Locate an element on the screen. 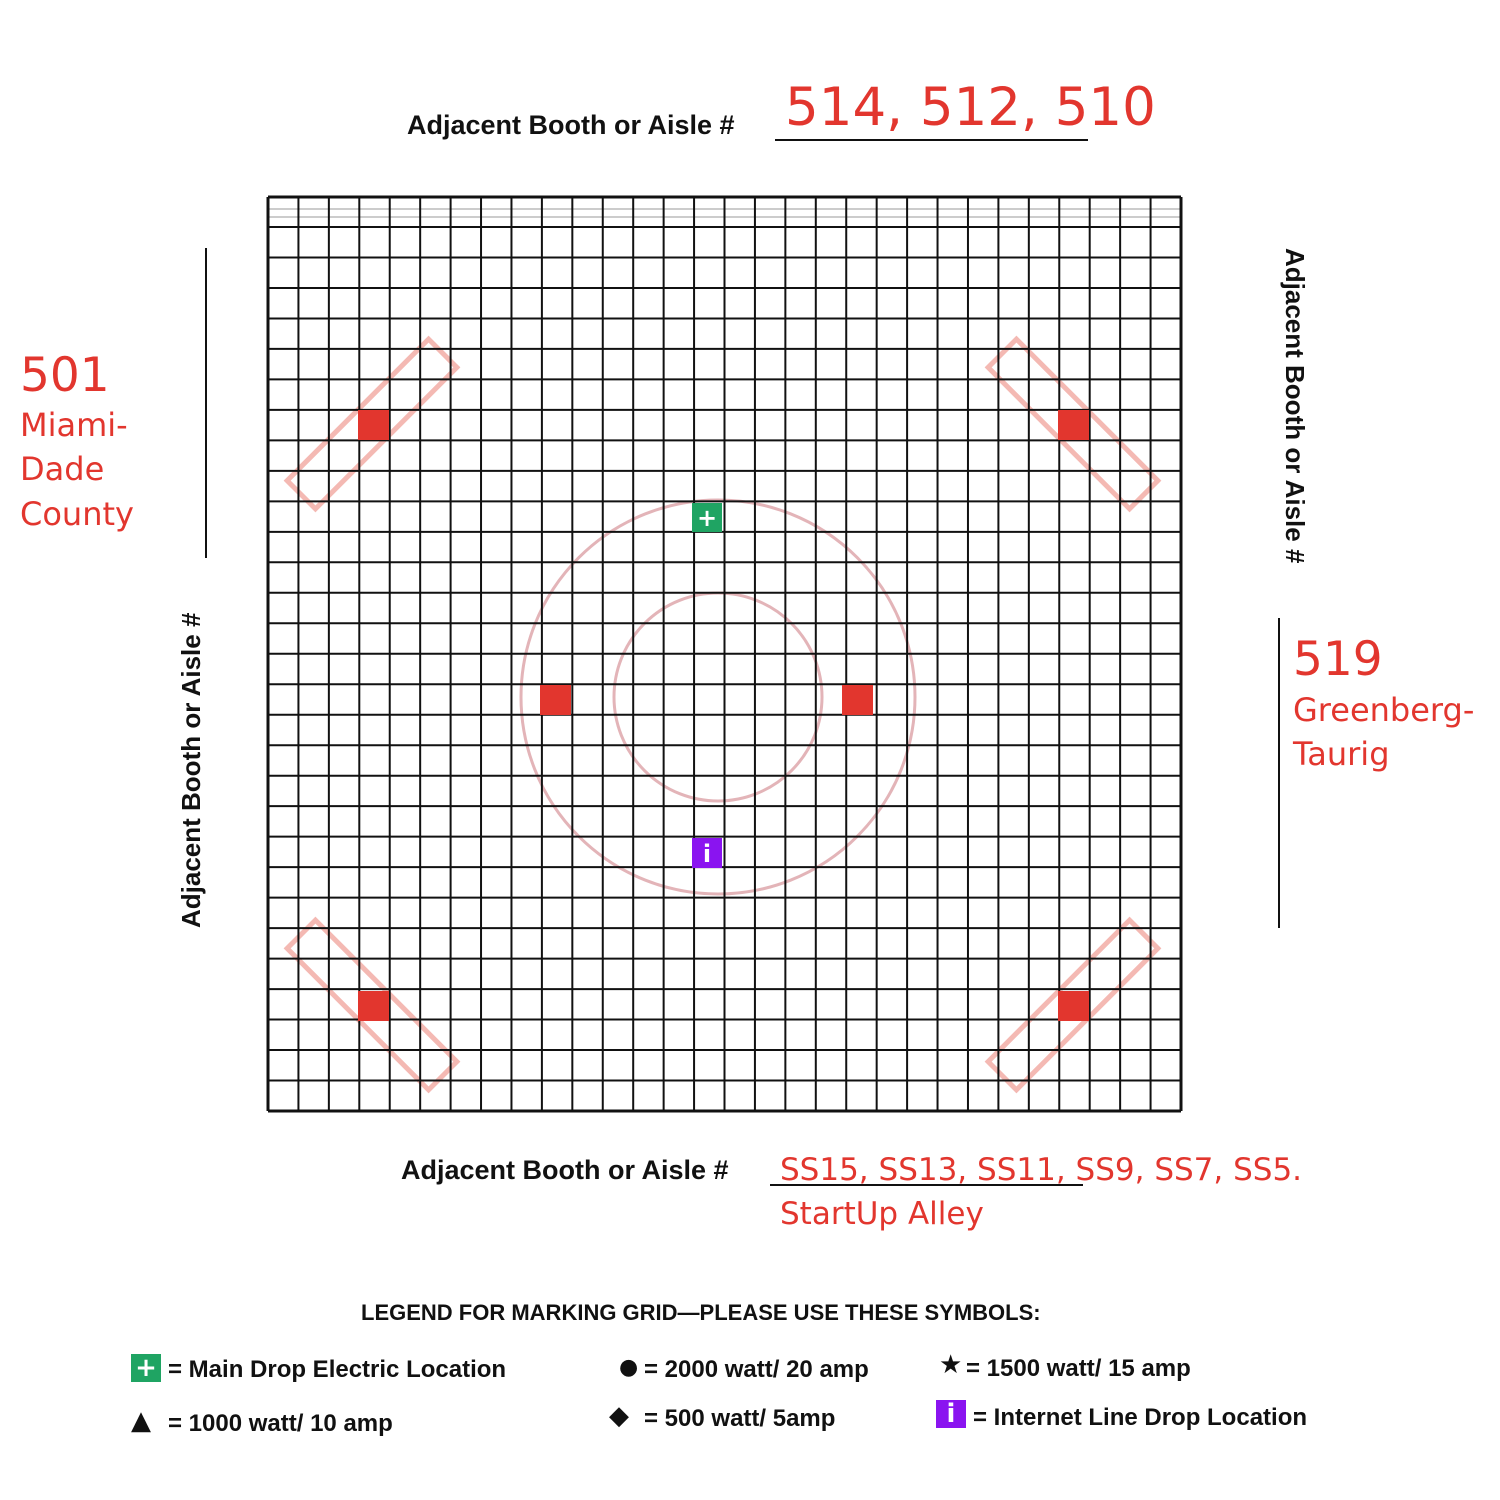 This screenshot has width=1500, height=1500. plus-icon: + is located at coordinates (146, 1368).